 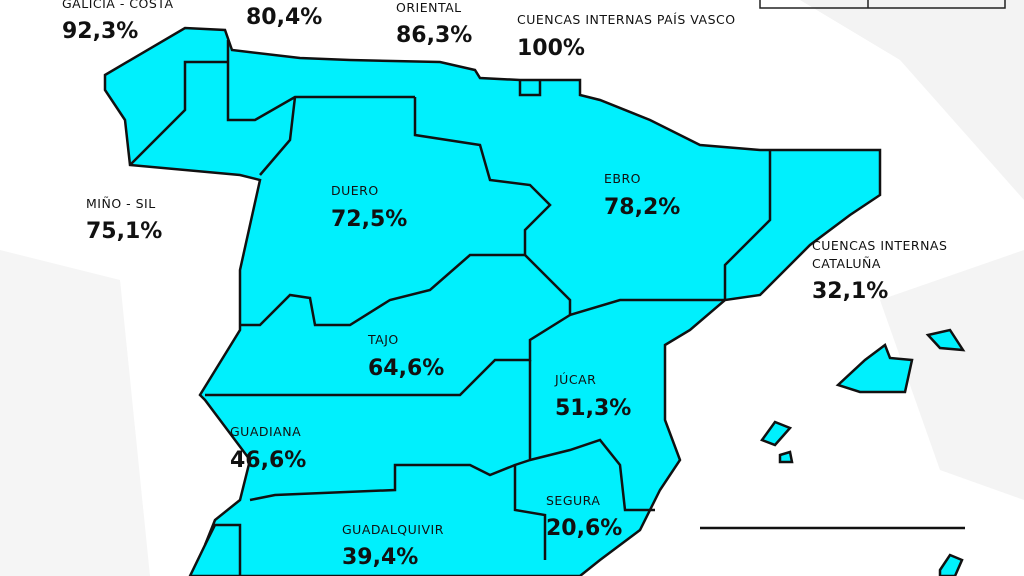 What do you see at coordinates (622, 178) in the screenshot?
I see `region-name: EBRO` at bounding box center [622, 178].